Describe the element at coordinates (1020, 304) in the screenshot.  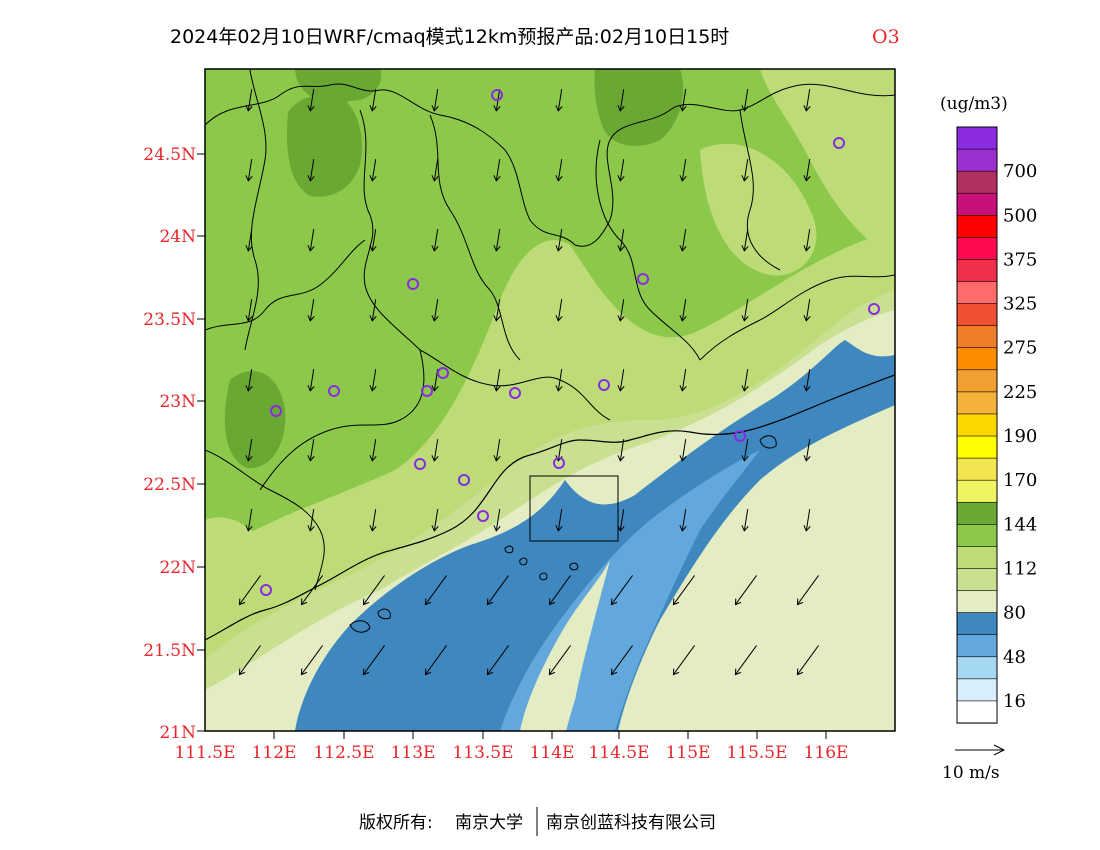
I see `legend-label: 325` at that location.